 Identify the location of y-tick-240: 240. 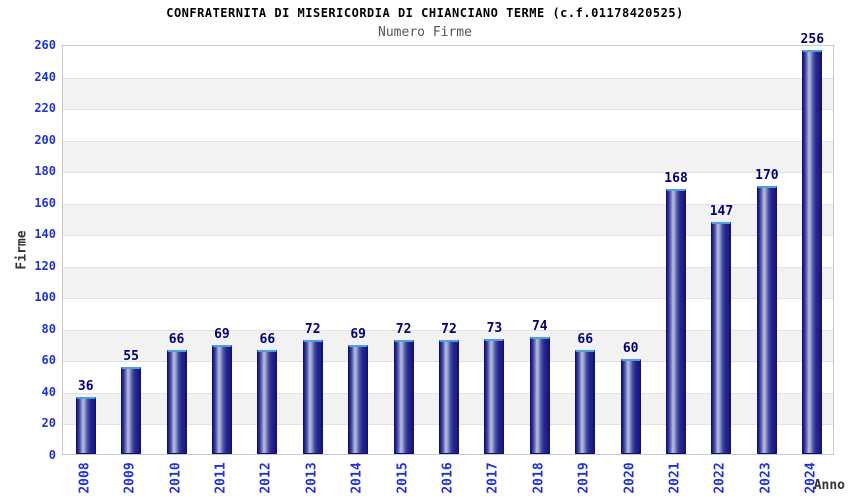
(45, 76).